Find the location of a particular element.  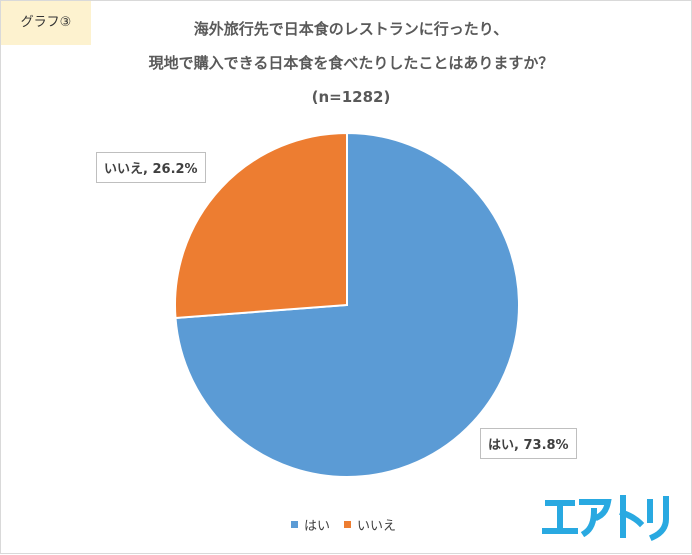

data-label-no-value: 26.2% is located at coordinates (175, 169).